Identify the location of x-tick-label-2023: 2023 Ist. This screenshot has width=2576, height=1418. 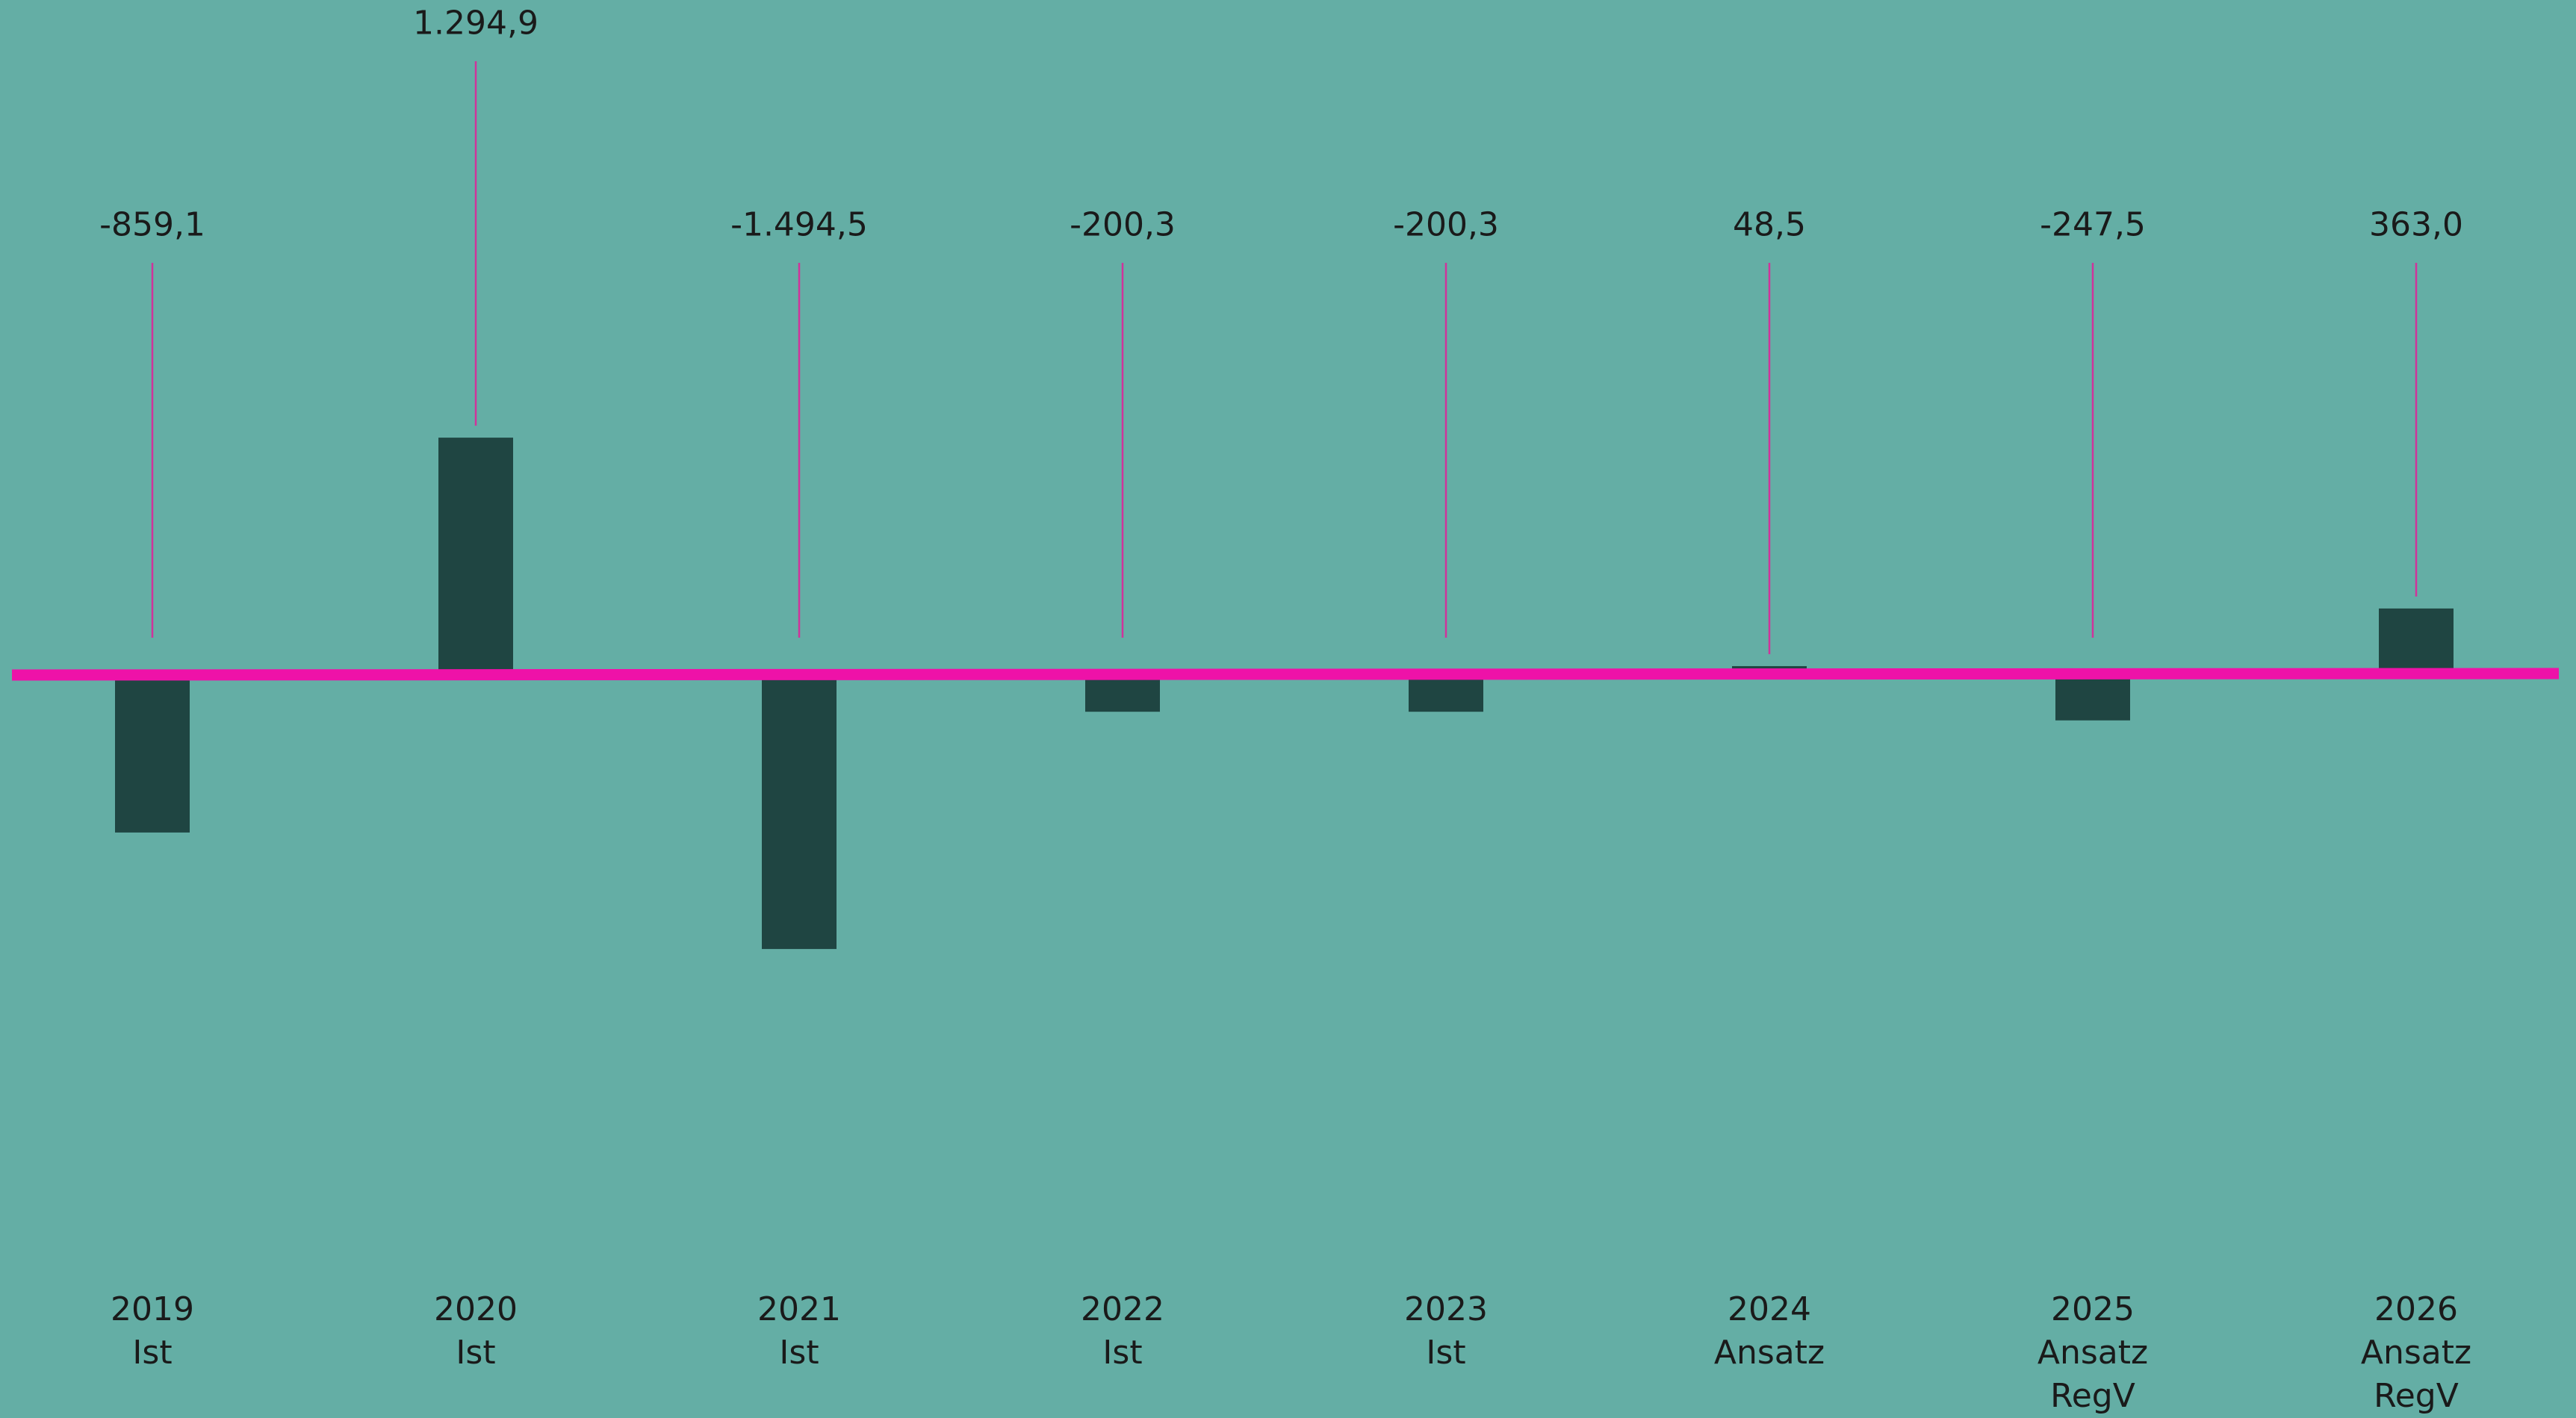
(1446, 1331).